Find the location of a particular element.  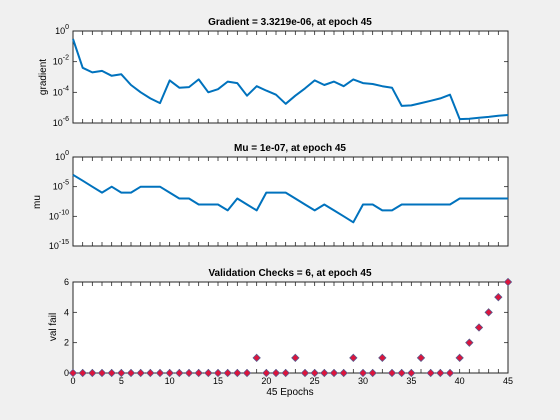

val-x-tick-label: 15 is located at coordinates (218, 381).